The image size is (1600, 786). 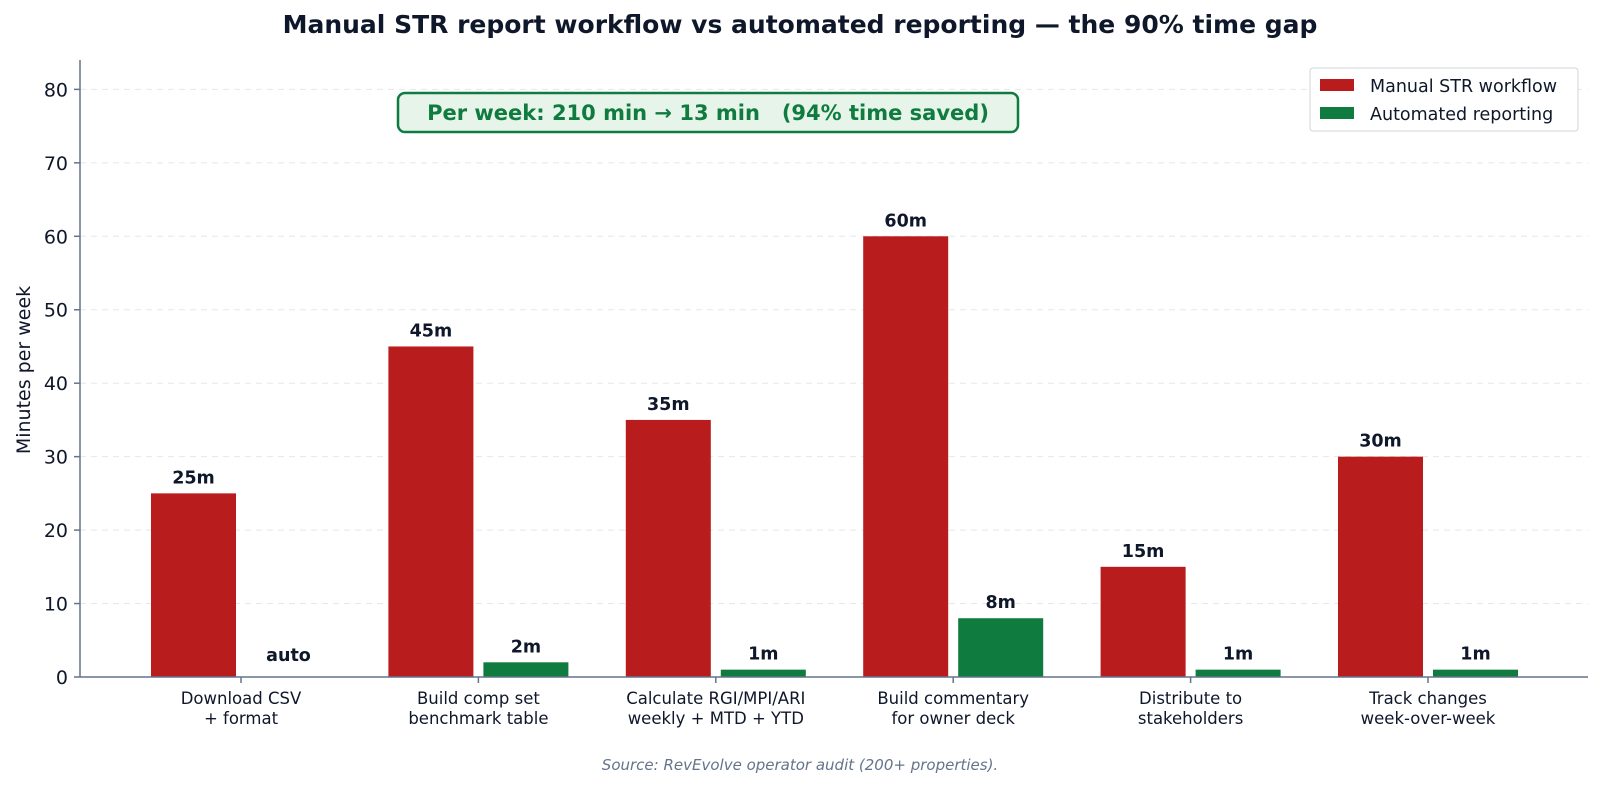 I want to click on data-label-automated-4: 1m, so click(x=1238, y=655).